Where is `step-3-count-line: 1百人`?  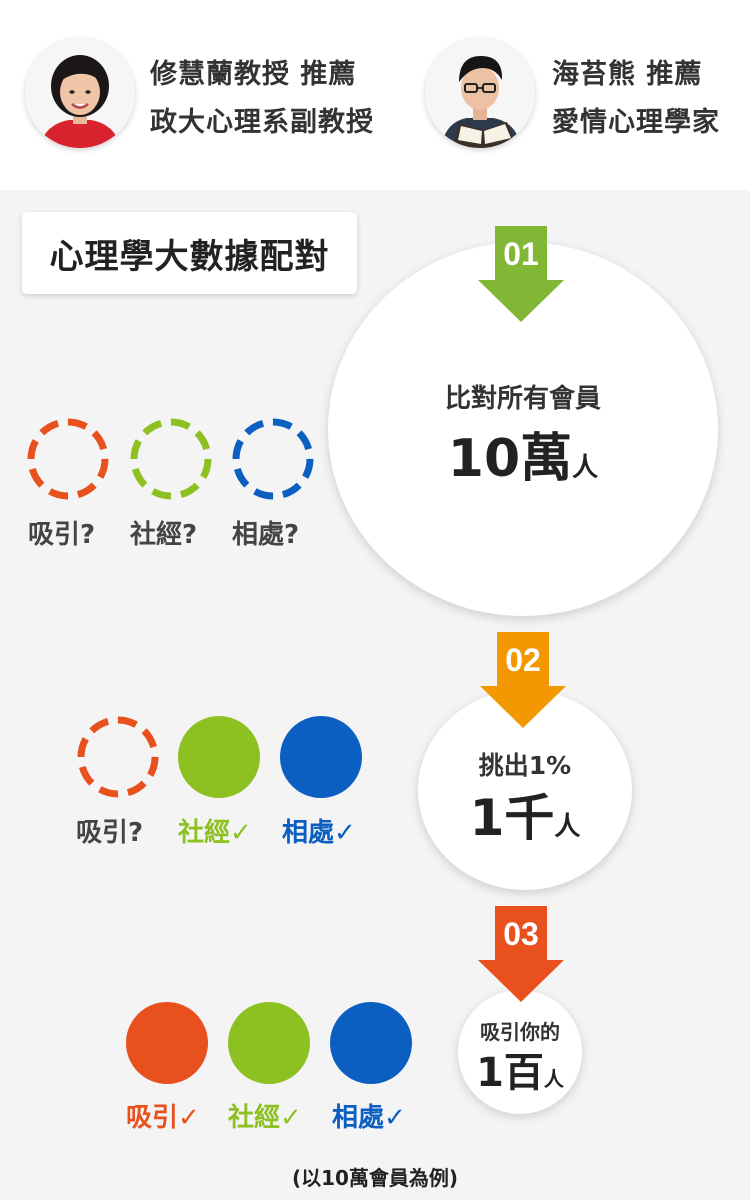
step-3-count-line: 1百人 is located at coordinates (520, 1069).